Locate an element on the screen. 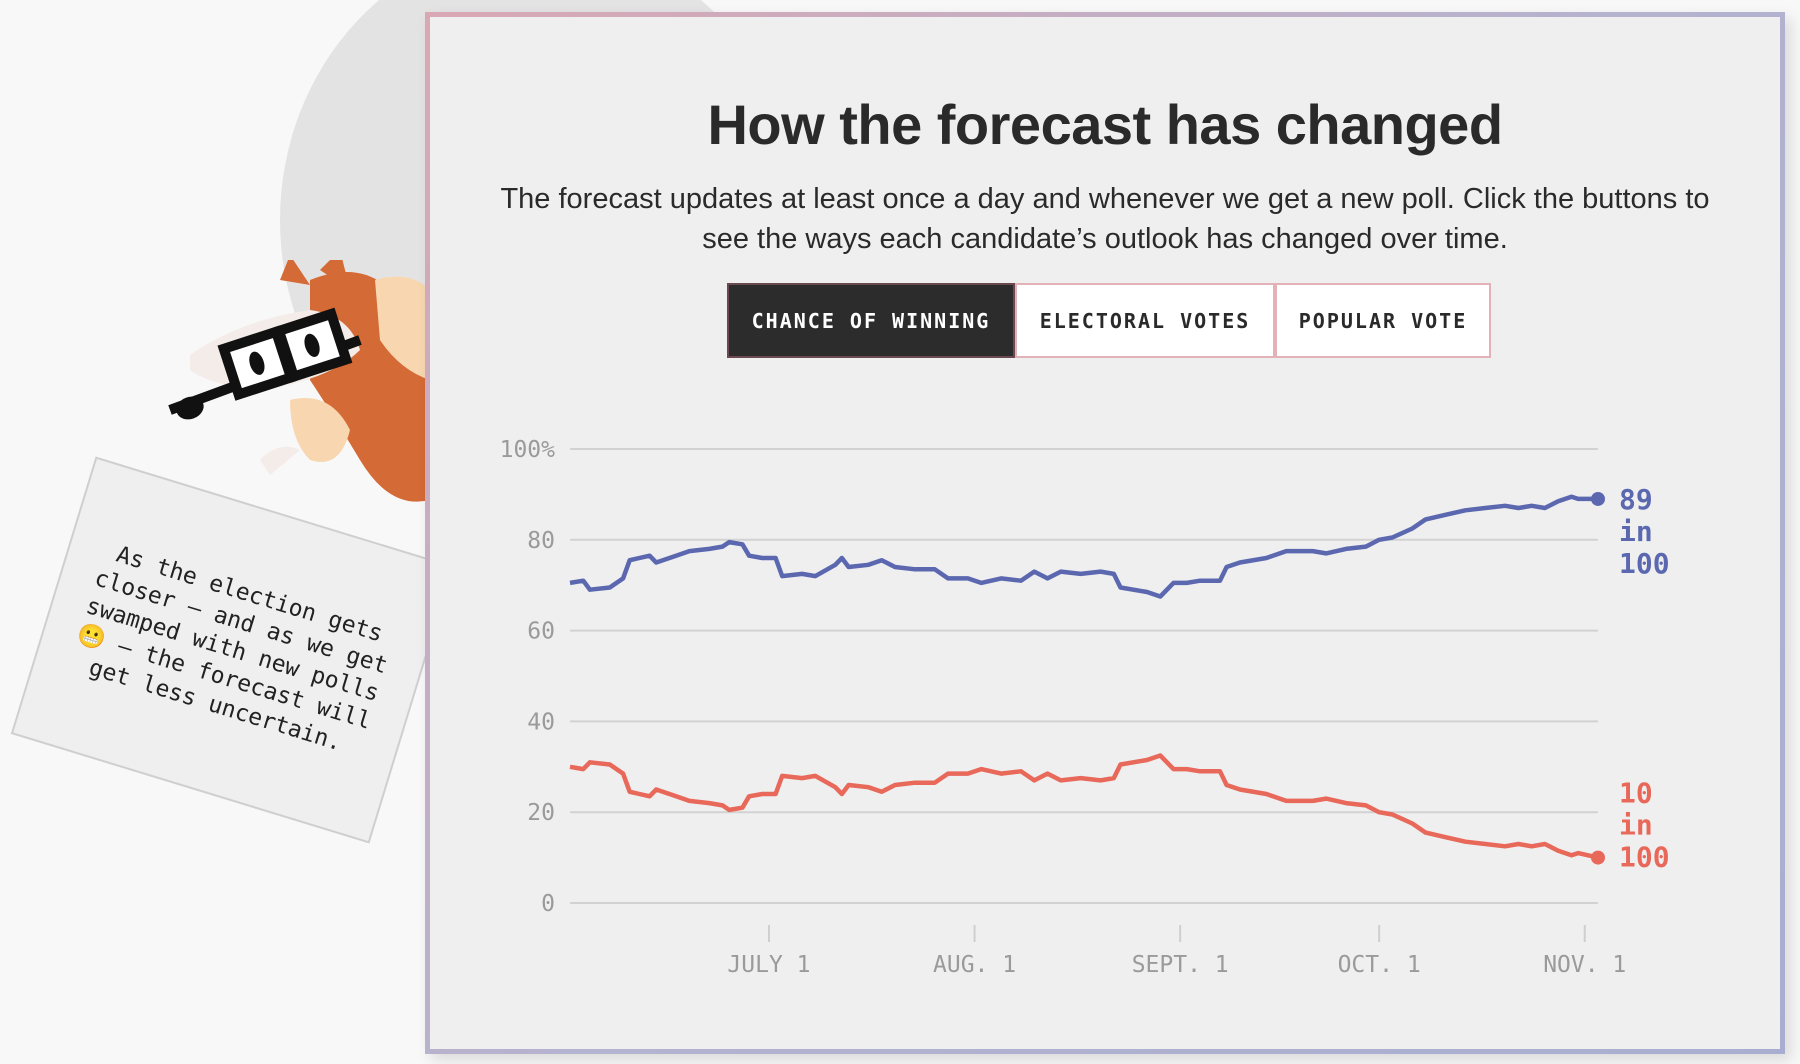 The height and width of the screenshot is (1064, 1800). end-label-red: in is located at coordinates (1636, 825).